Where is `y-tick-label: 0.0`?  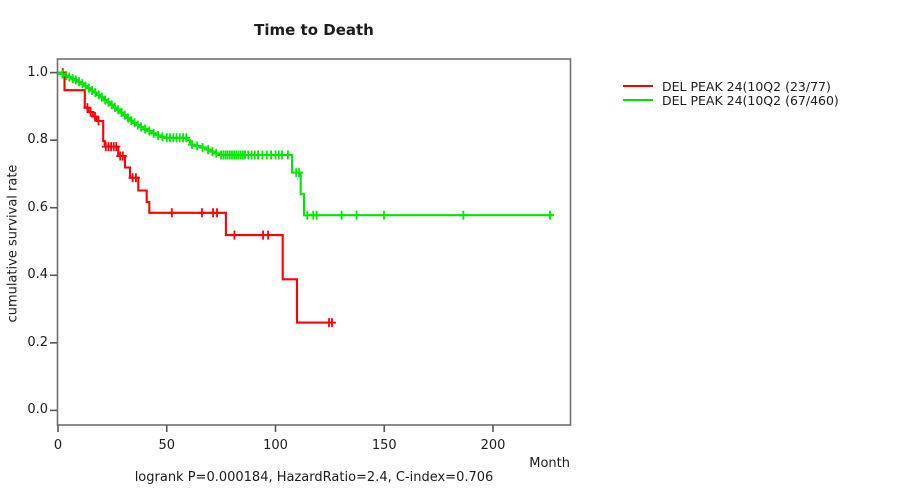 y-tick-label: 0.0 is located at coordinates (37, 410).